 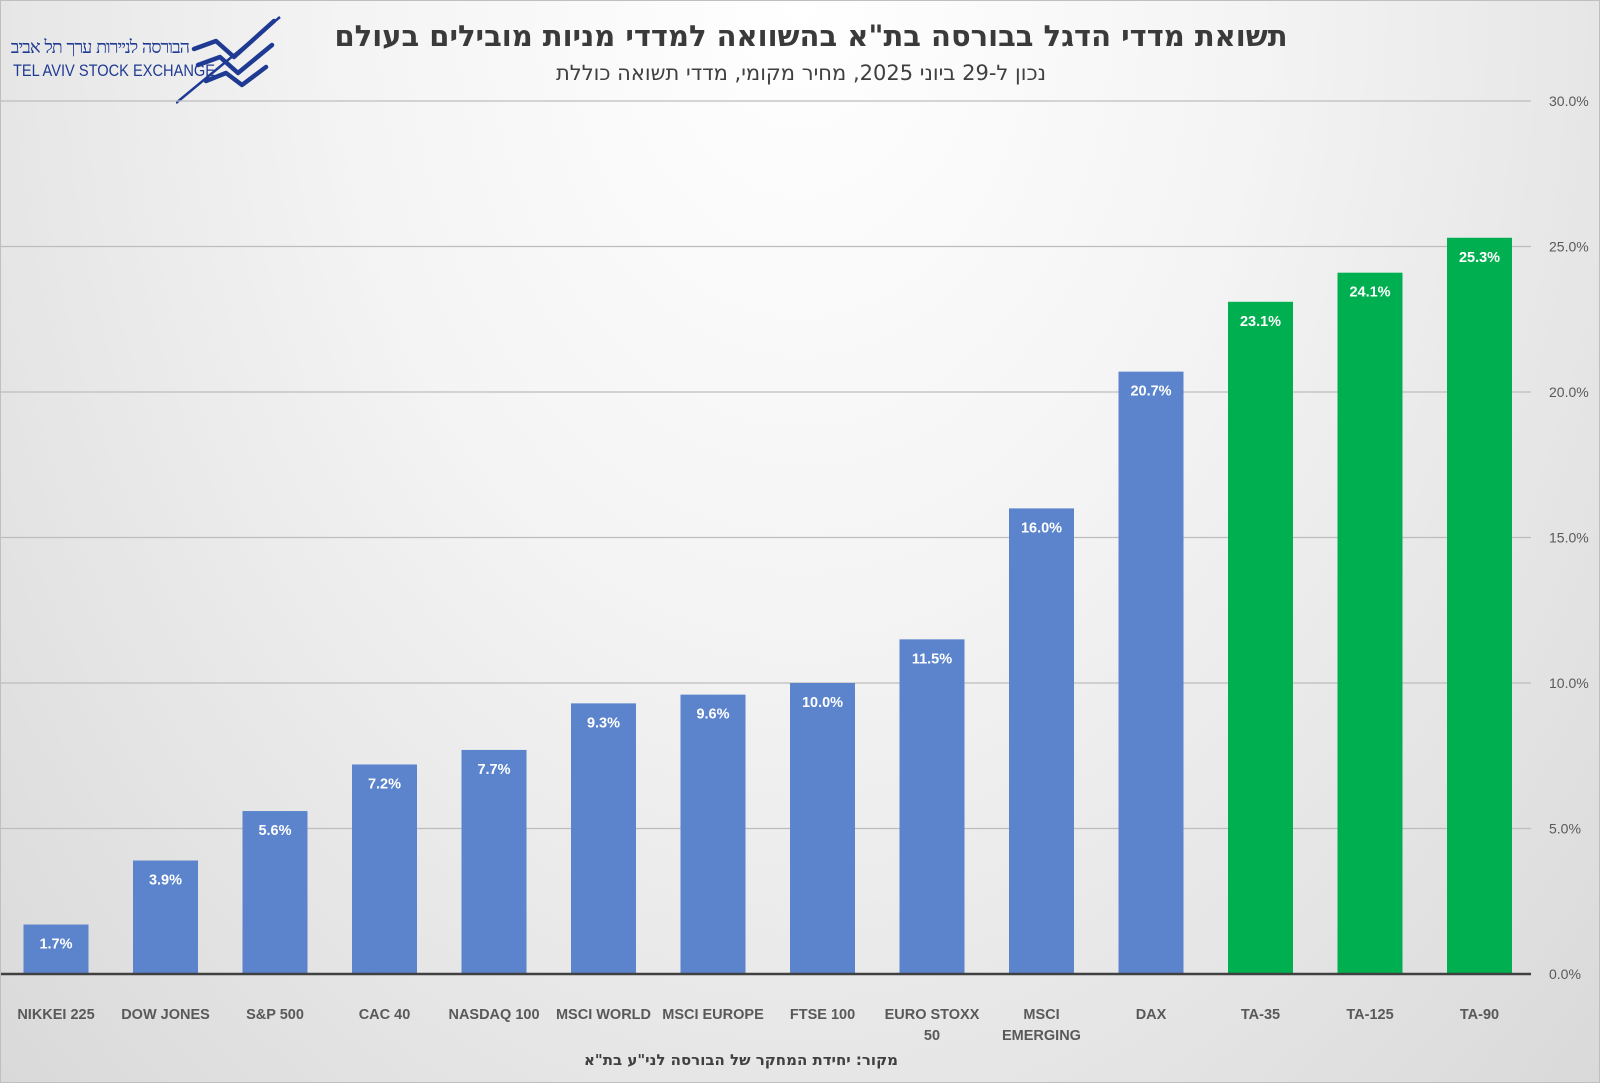 I want to click on x-tick-label: MSCI, so click(x=1041, y=1015).